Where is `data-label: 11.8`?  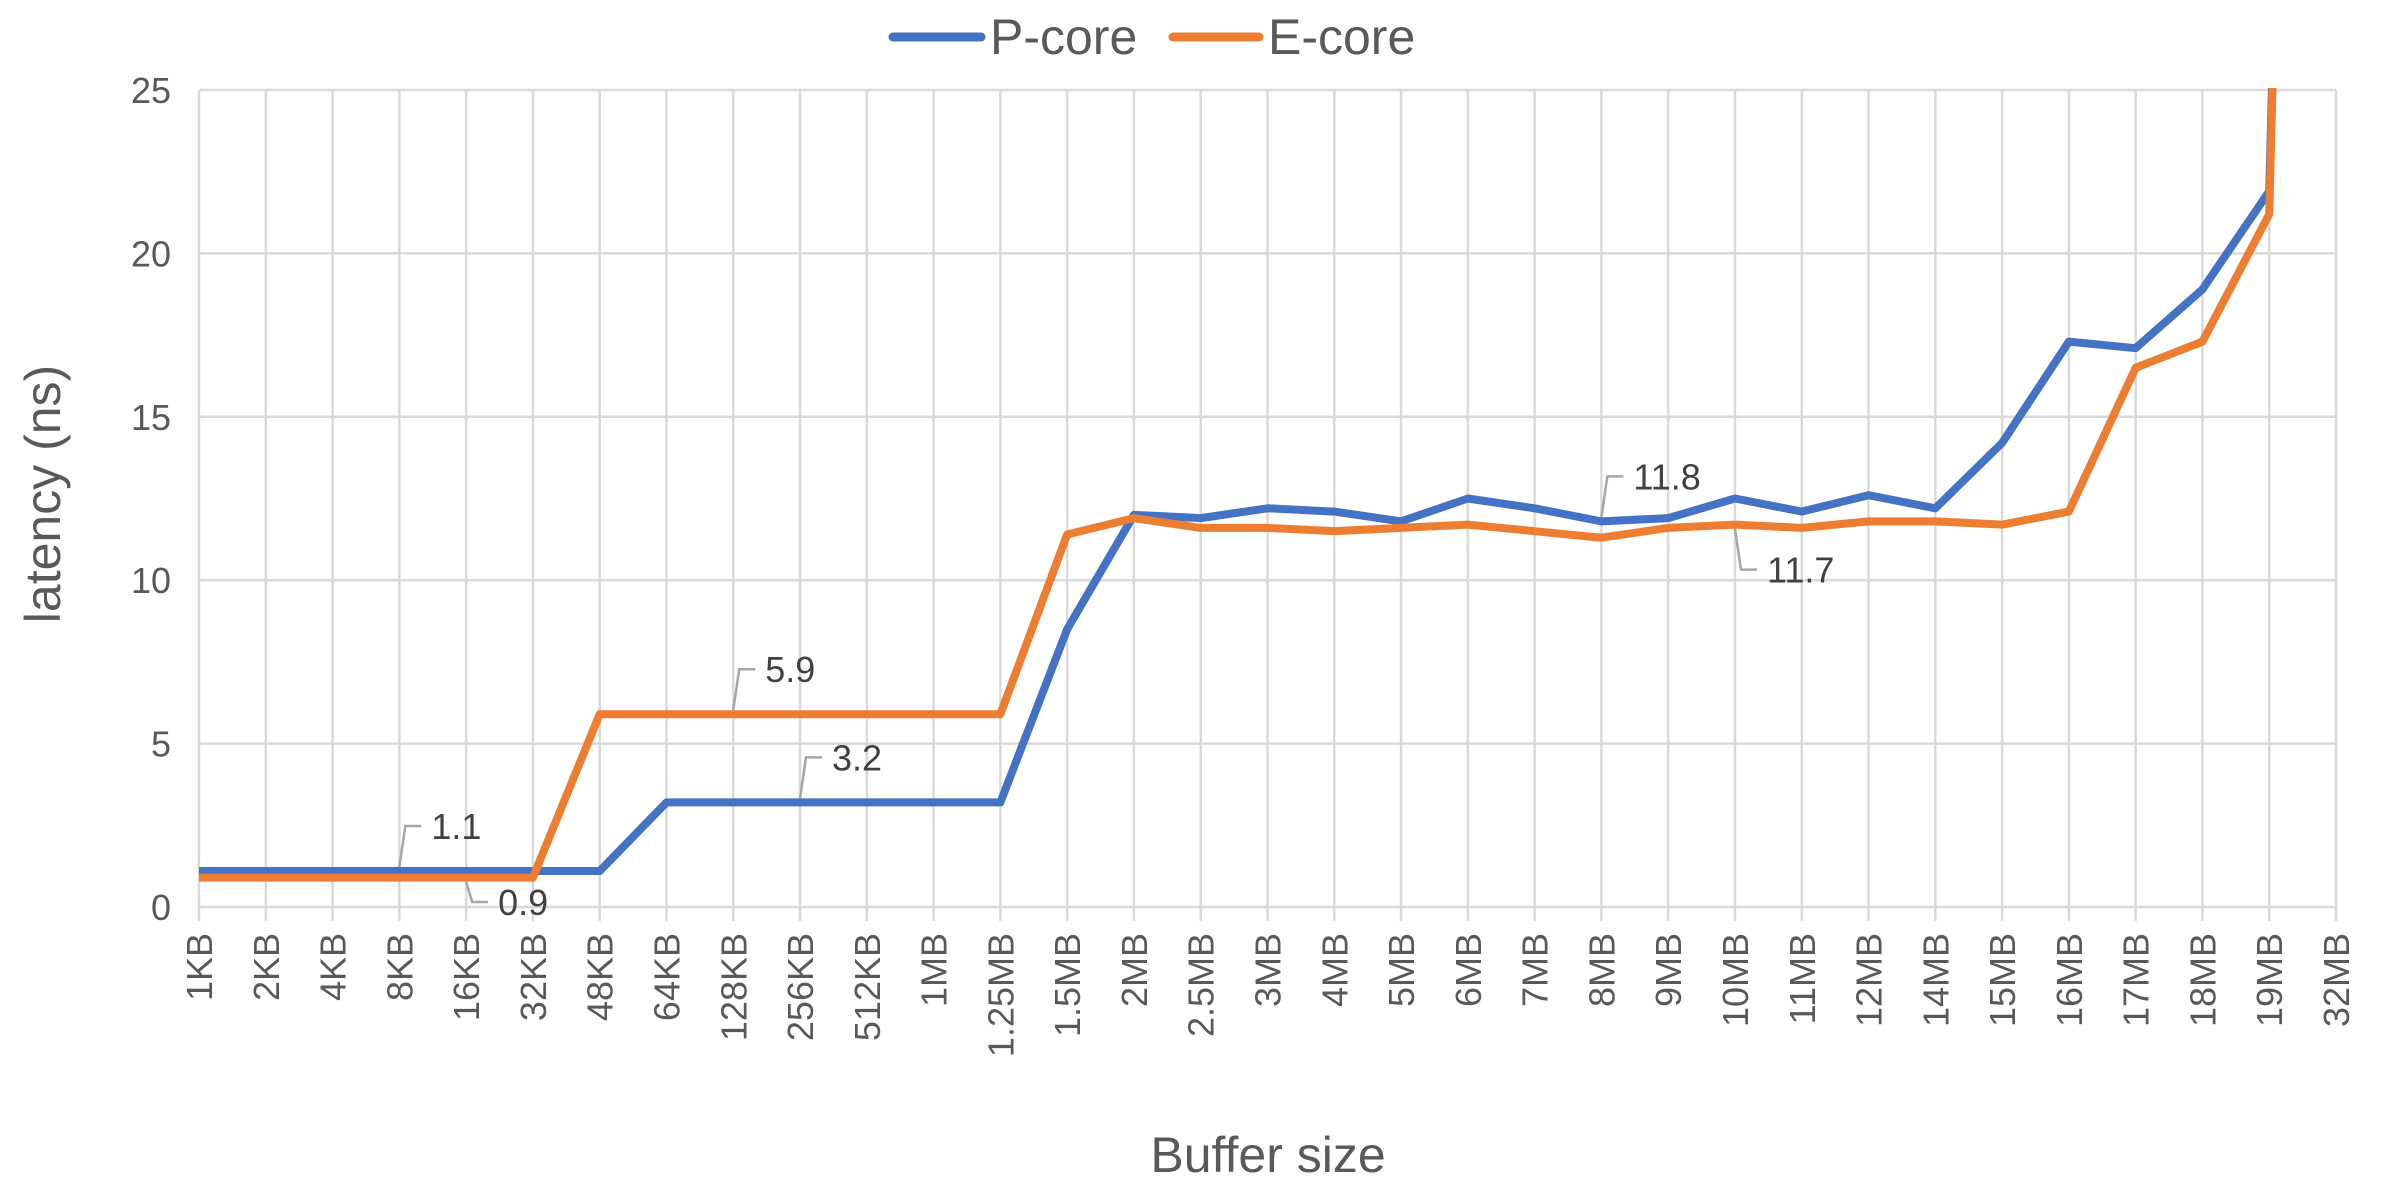 data-label: 11.8 is located at coordinates (1666, 476).